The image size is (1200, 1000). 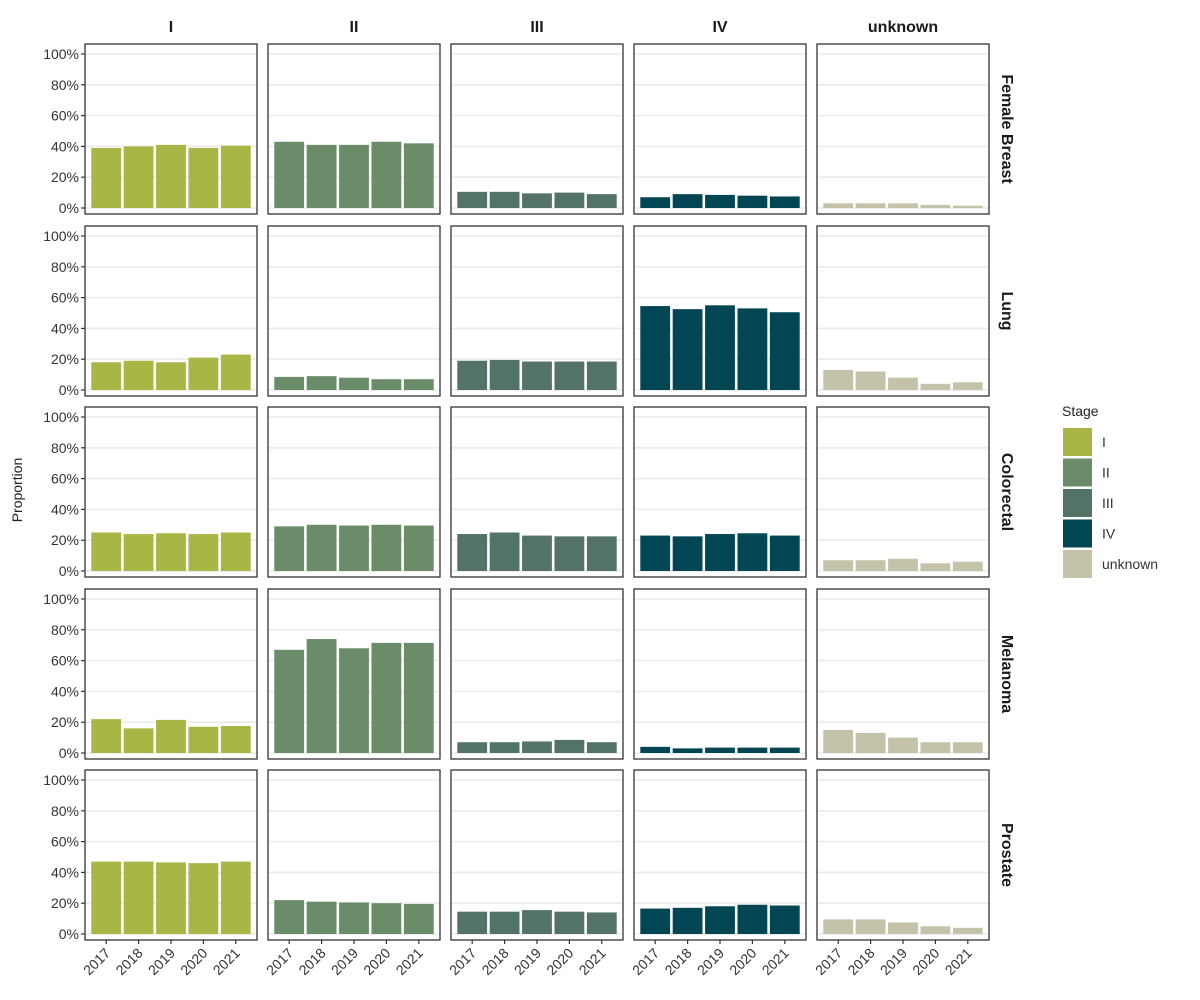 I want to click on bar-iii-2017, so click(x=472, y=199).